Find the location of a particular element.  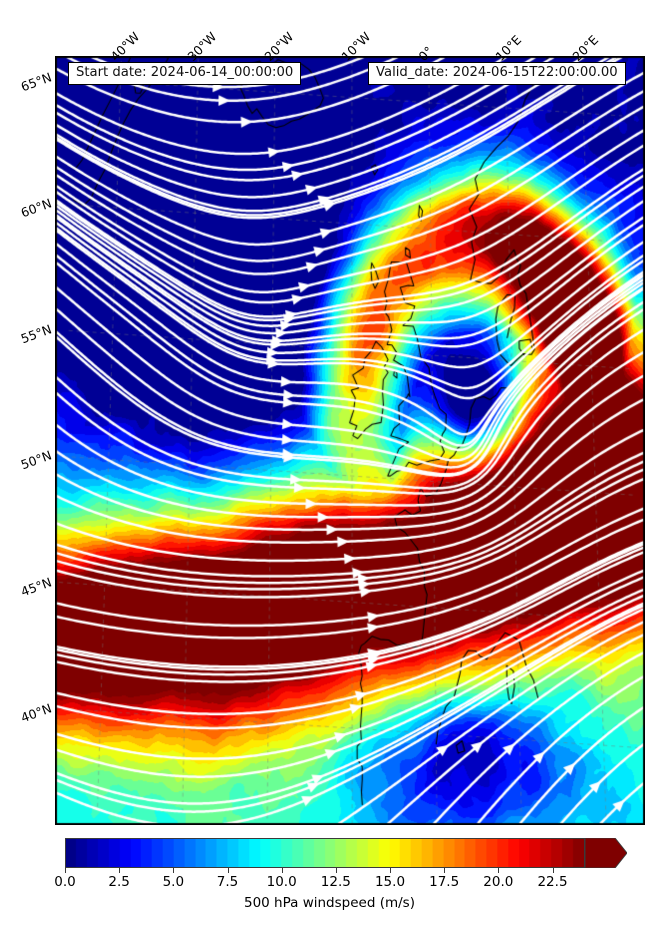

latitude-tick-label: 55°N is located at coordinates (36, 334).